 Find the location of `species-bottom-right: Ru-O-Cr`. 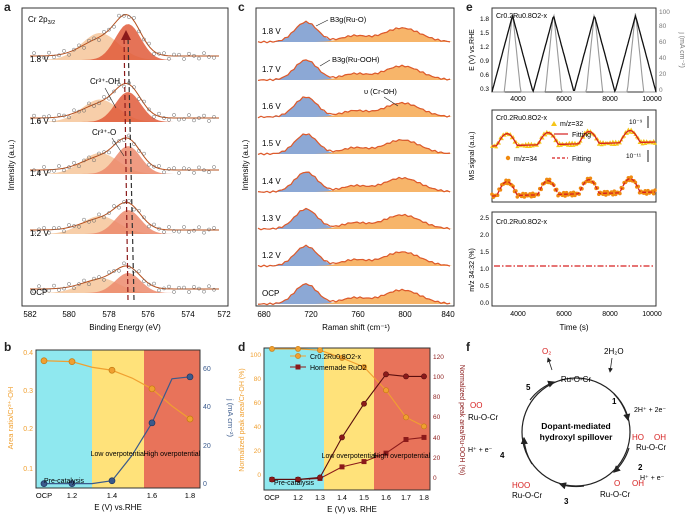

species-bottom-right: Ru-O-Cr is located at coordinates (615, 494).